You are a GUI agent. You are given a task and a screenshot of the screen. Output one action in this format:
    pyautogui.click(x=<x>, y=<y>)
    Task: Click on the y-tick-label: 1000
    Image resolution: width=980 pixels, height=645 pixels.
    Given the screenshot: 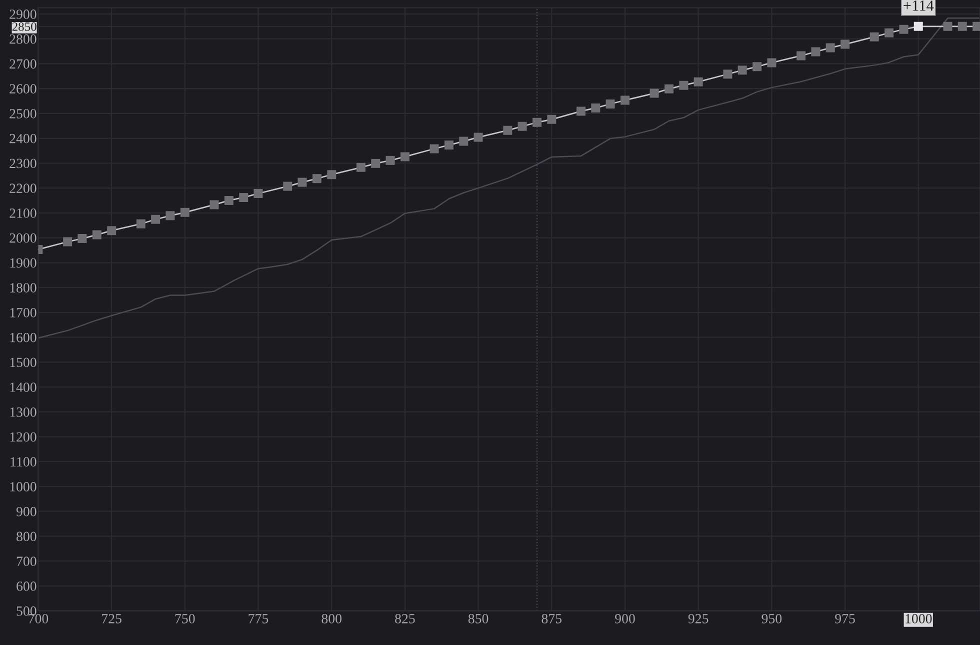 What is the action you would take?
    pyautogui.click(x=23, y=487)
    